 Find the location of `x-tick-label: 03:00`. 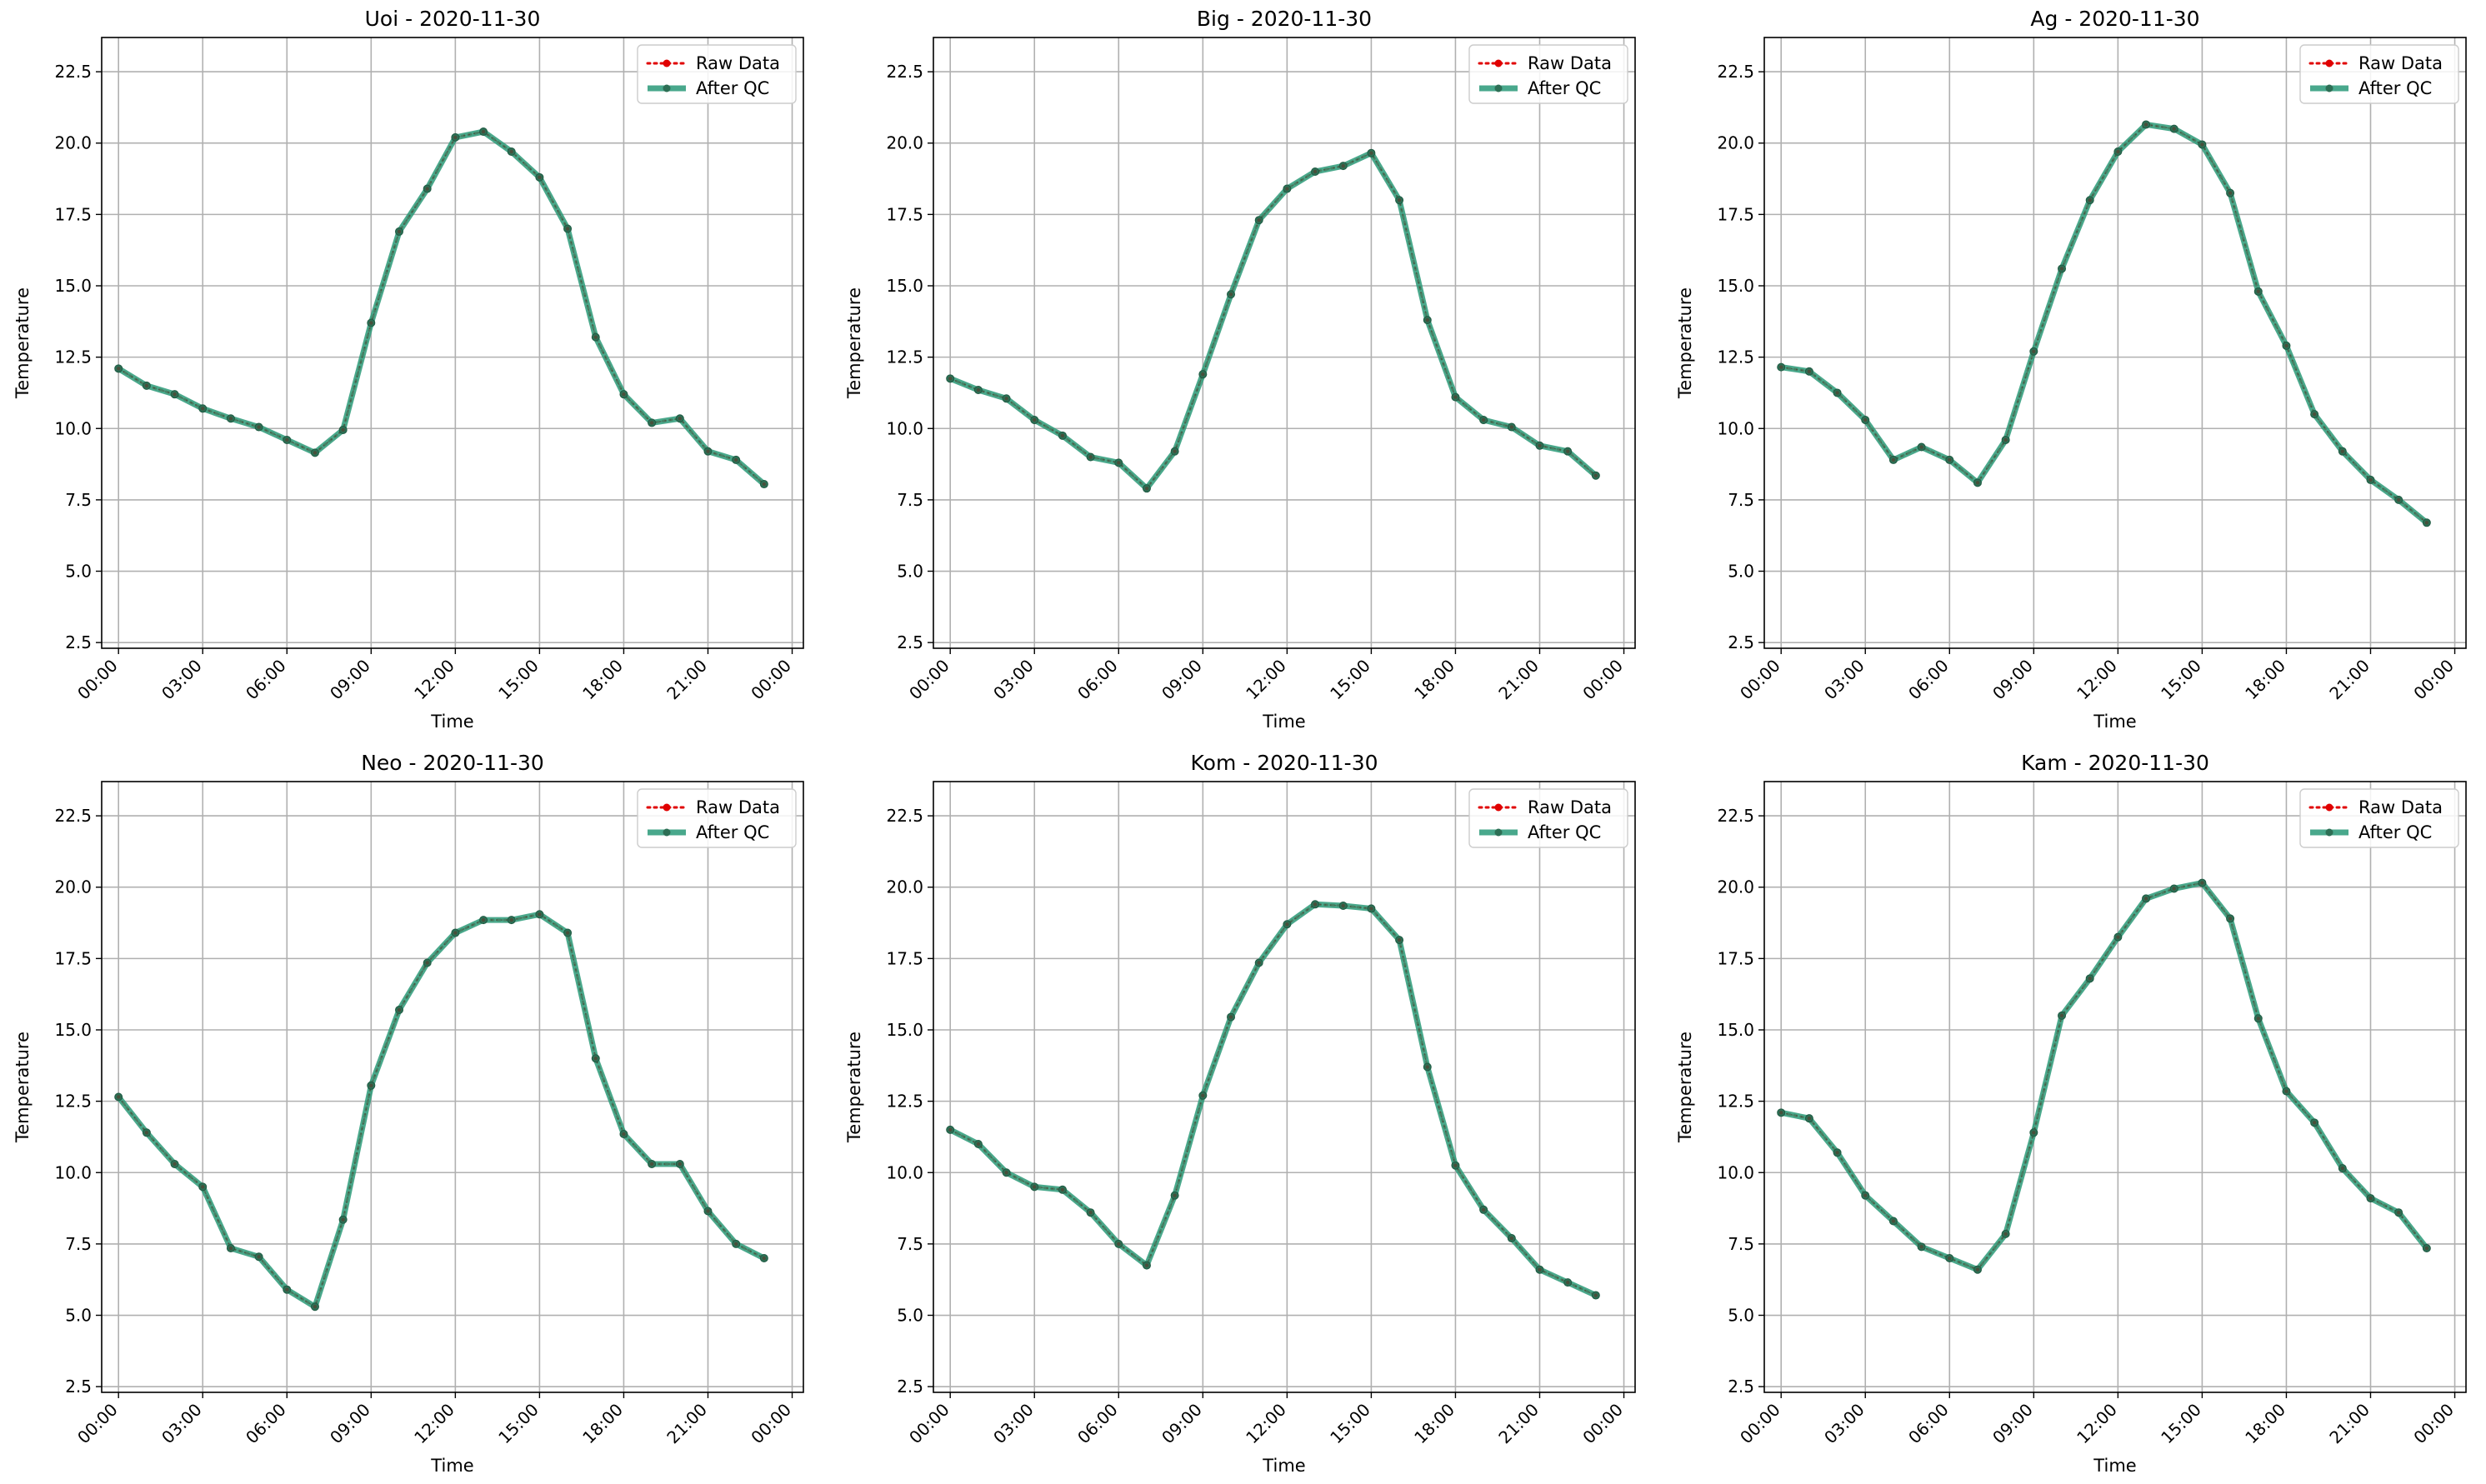

x-tick-label: 03:00 is located at coordinates (182, 1424).